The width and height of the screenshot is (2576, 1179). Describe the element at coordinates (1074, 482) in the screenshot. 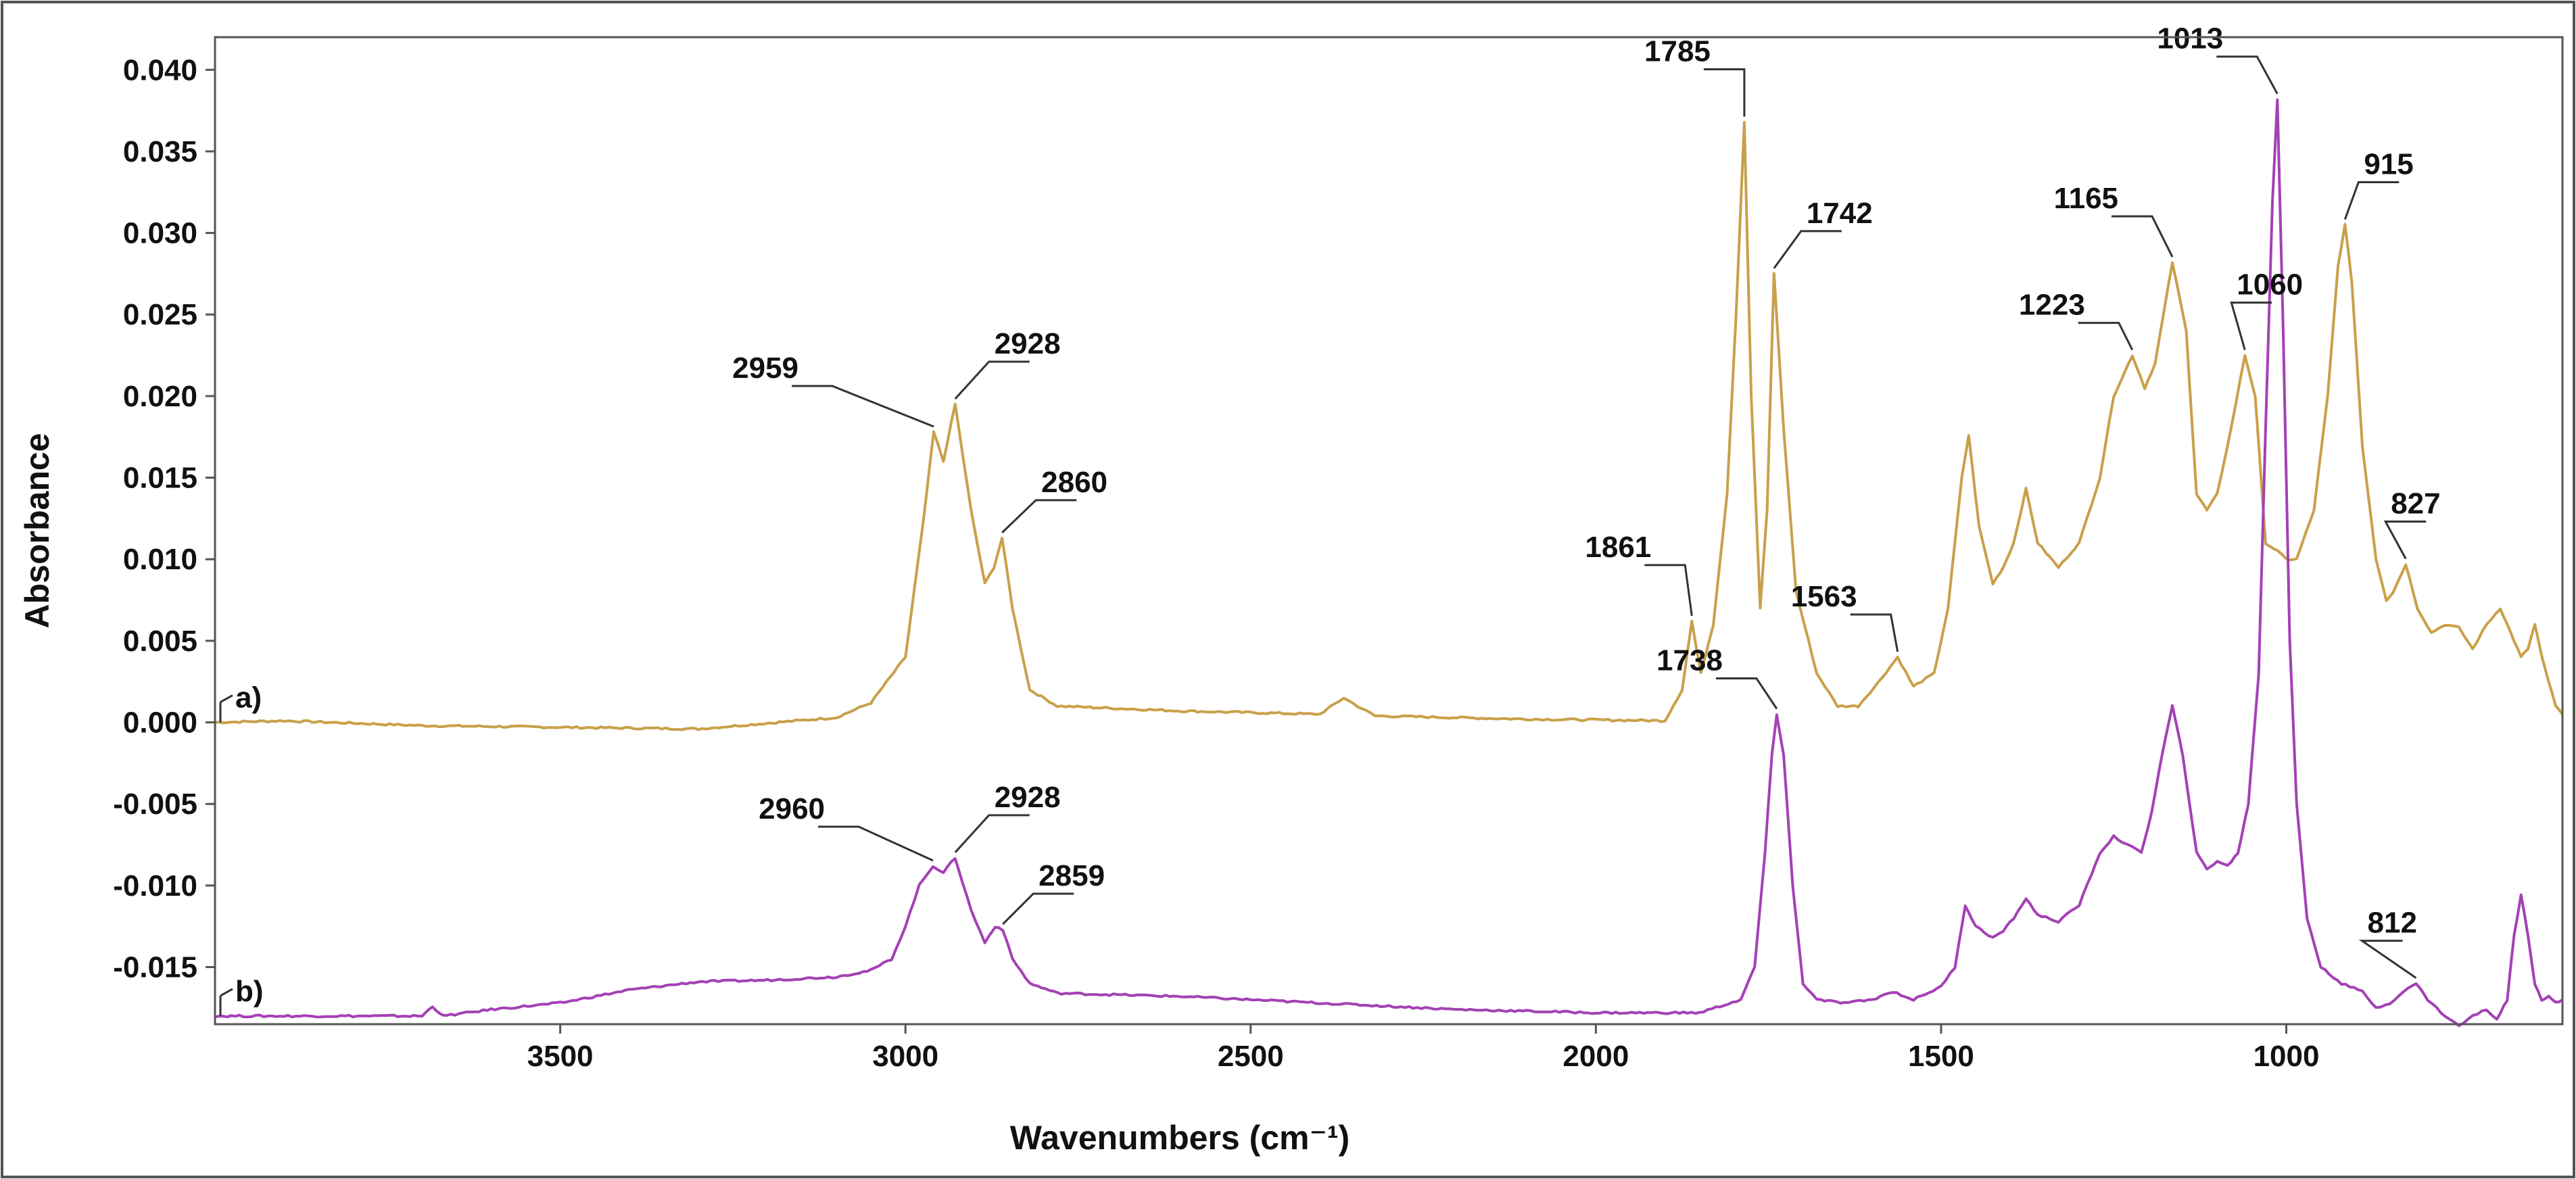

I see `peak-label: 2860` at that location.